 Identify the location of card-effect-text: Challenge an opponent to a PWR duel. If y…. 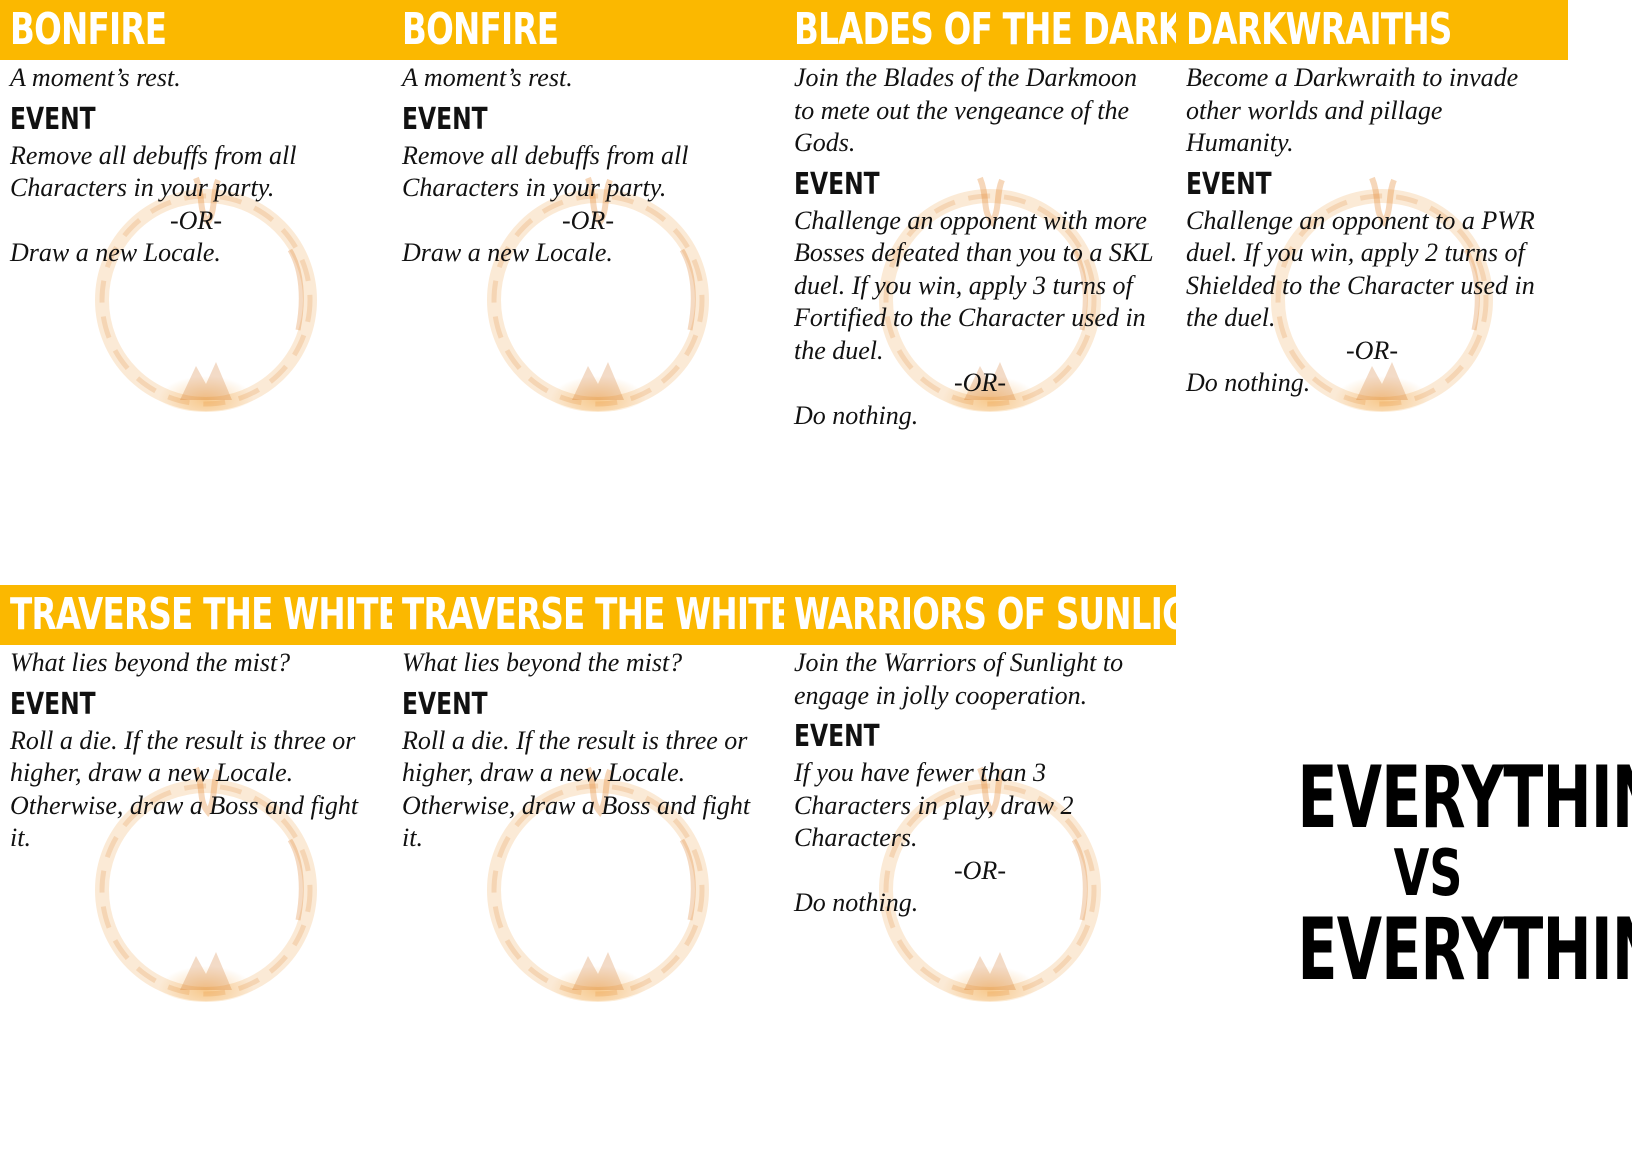
(1372, 302).